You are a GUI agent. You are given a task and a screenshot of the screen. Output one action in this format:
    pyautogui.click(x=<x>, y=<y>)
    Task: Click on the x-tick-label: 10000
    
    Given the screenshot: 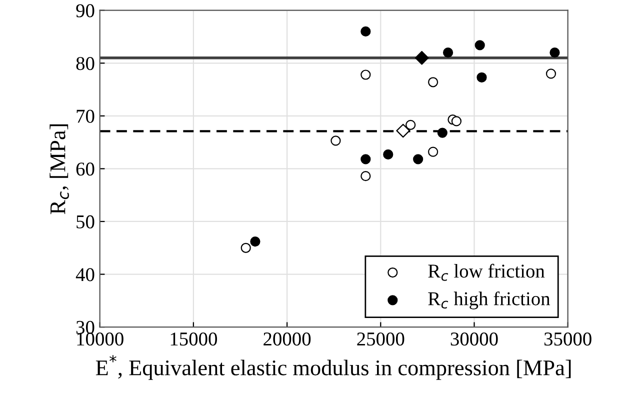 What is the action you would take?
    pyautogui.click(x=100, y=339)
    